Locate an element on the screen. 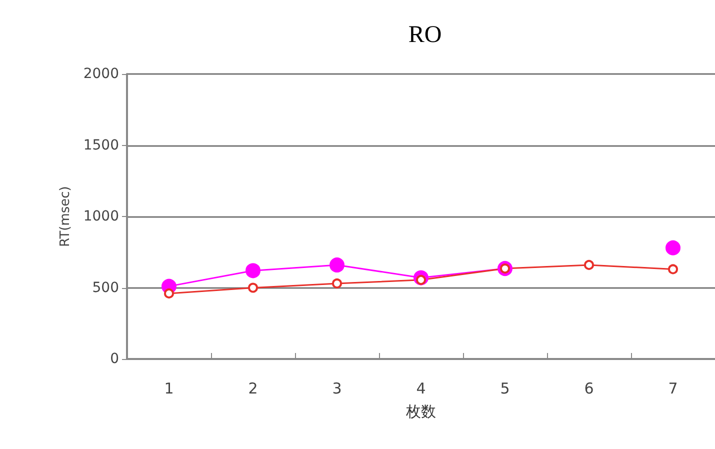 Image resolution: width=715 pixels, height=449 pixels. x-tick-label: 1 is located at coordinates (169, 389).